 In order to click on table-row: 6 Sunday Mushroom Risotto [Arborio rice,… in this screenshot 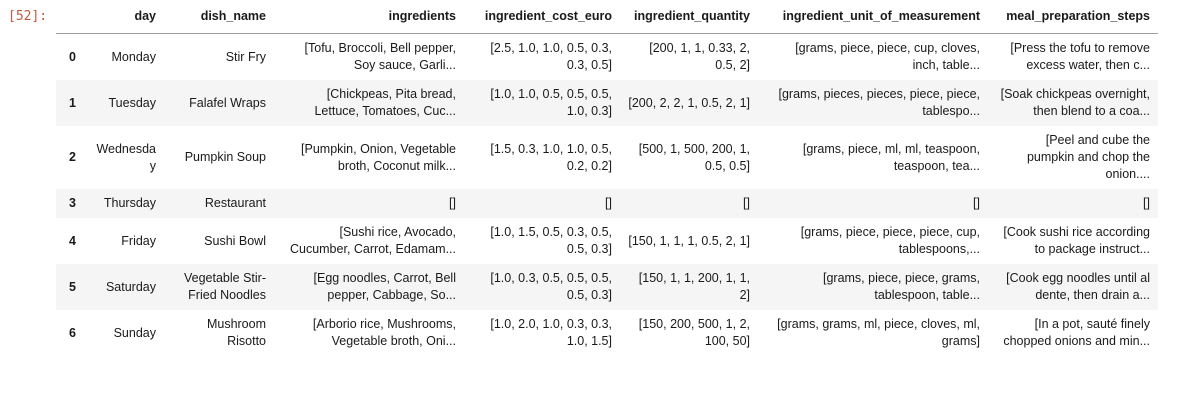, I will do `click(607, 333)`.